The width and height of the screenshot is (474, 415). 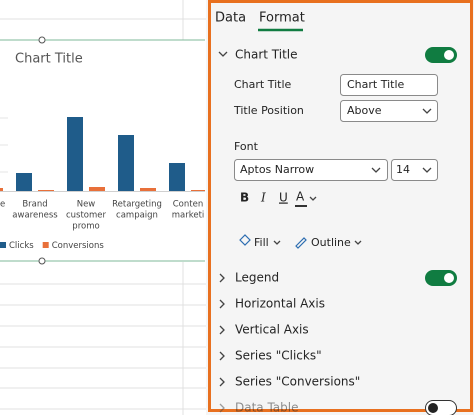 What do you see at coordinates (283, 198) in the screenshot?
I see `underline-button: U` at bounding box center [283, 198].